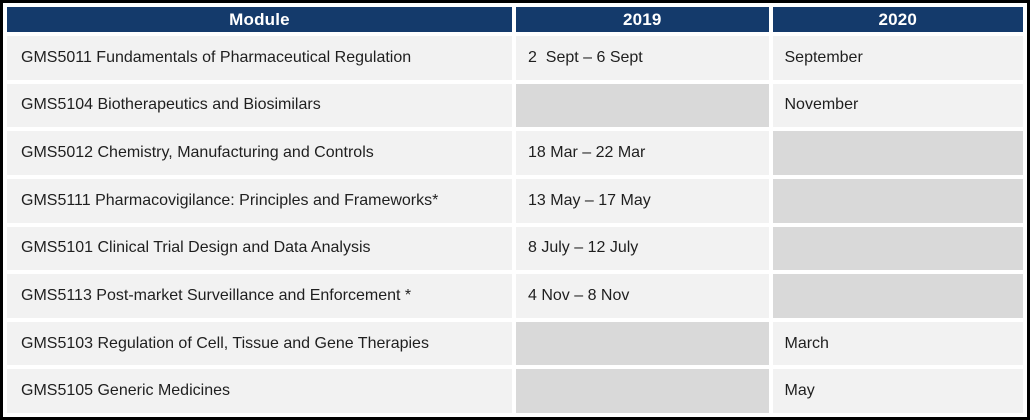 This screenshot has width=1030, height=420. Describe the element at coordinates (897, 105) in the screenshot. I see `date-2020-cell: November` at that location.